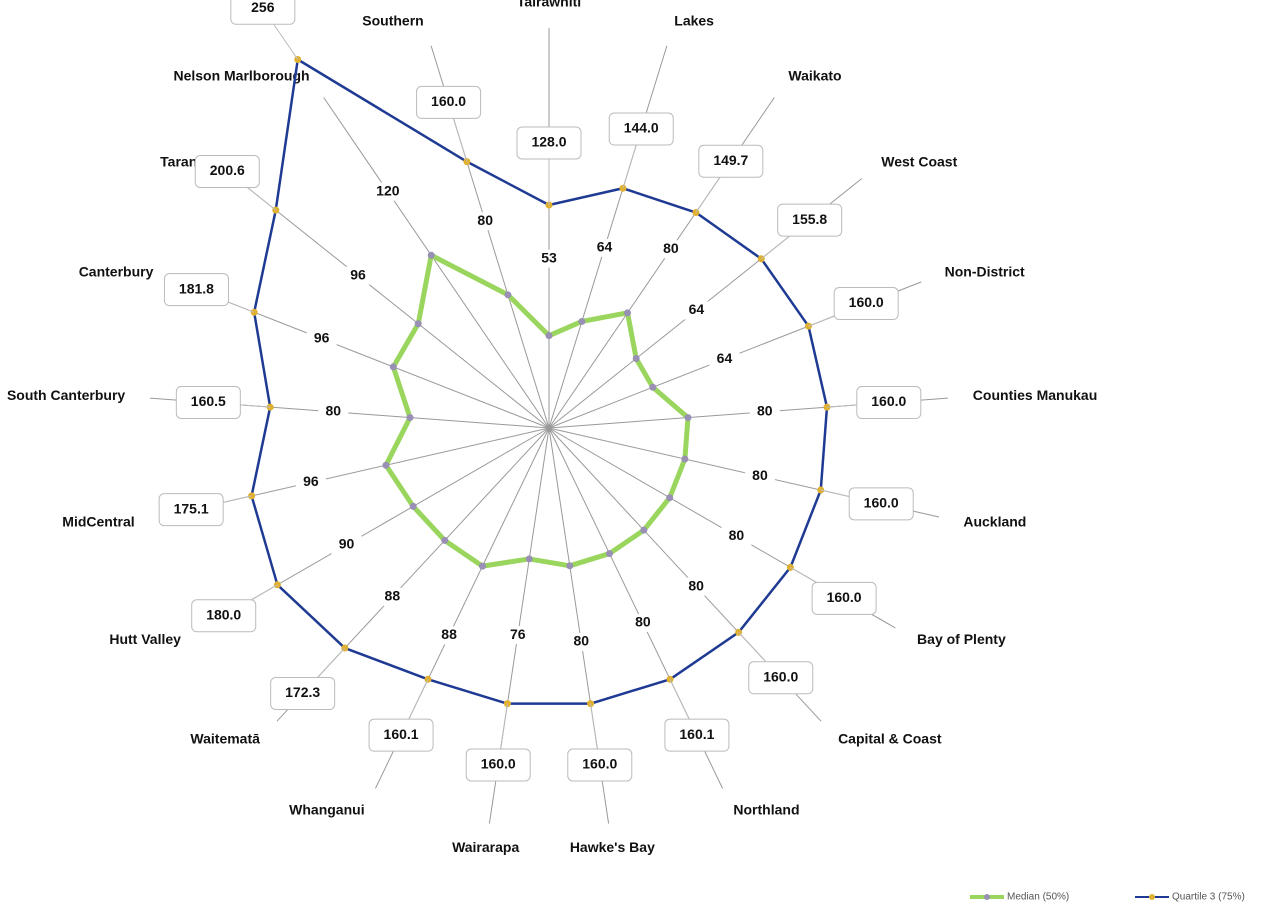 The image size is (1283, 915). I want to click on data-label: 180.0, so click(223, 615).